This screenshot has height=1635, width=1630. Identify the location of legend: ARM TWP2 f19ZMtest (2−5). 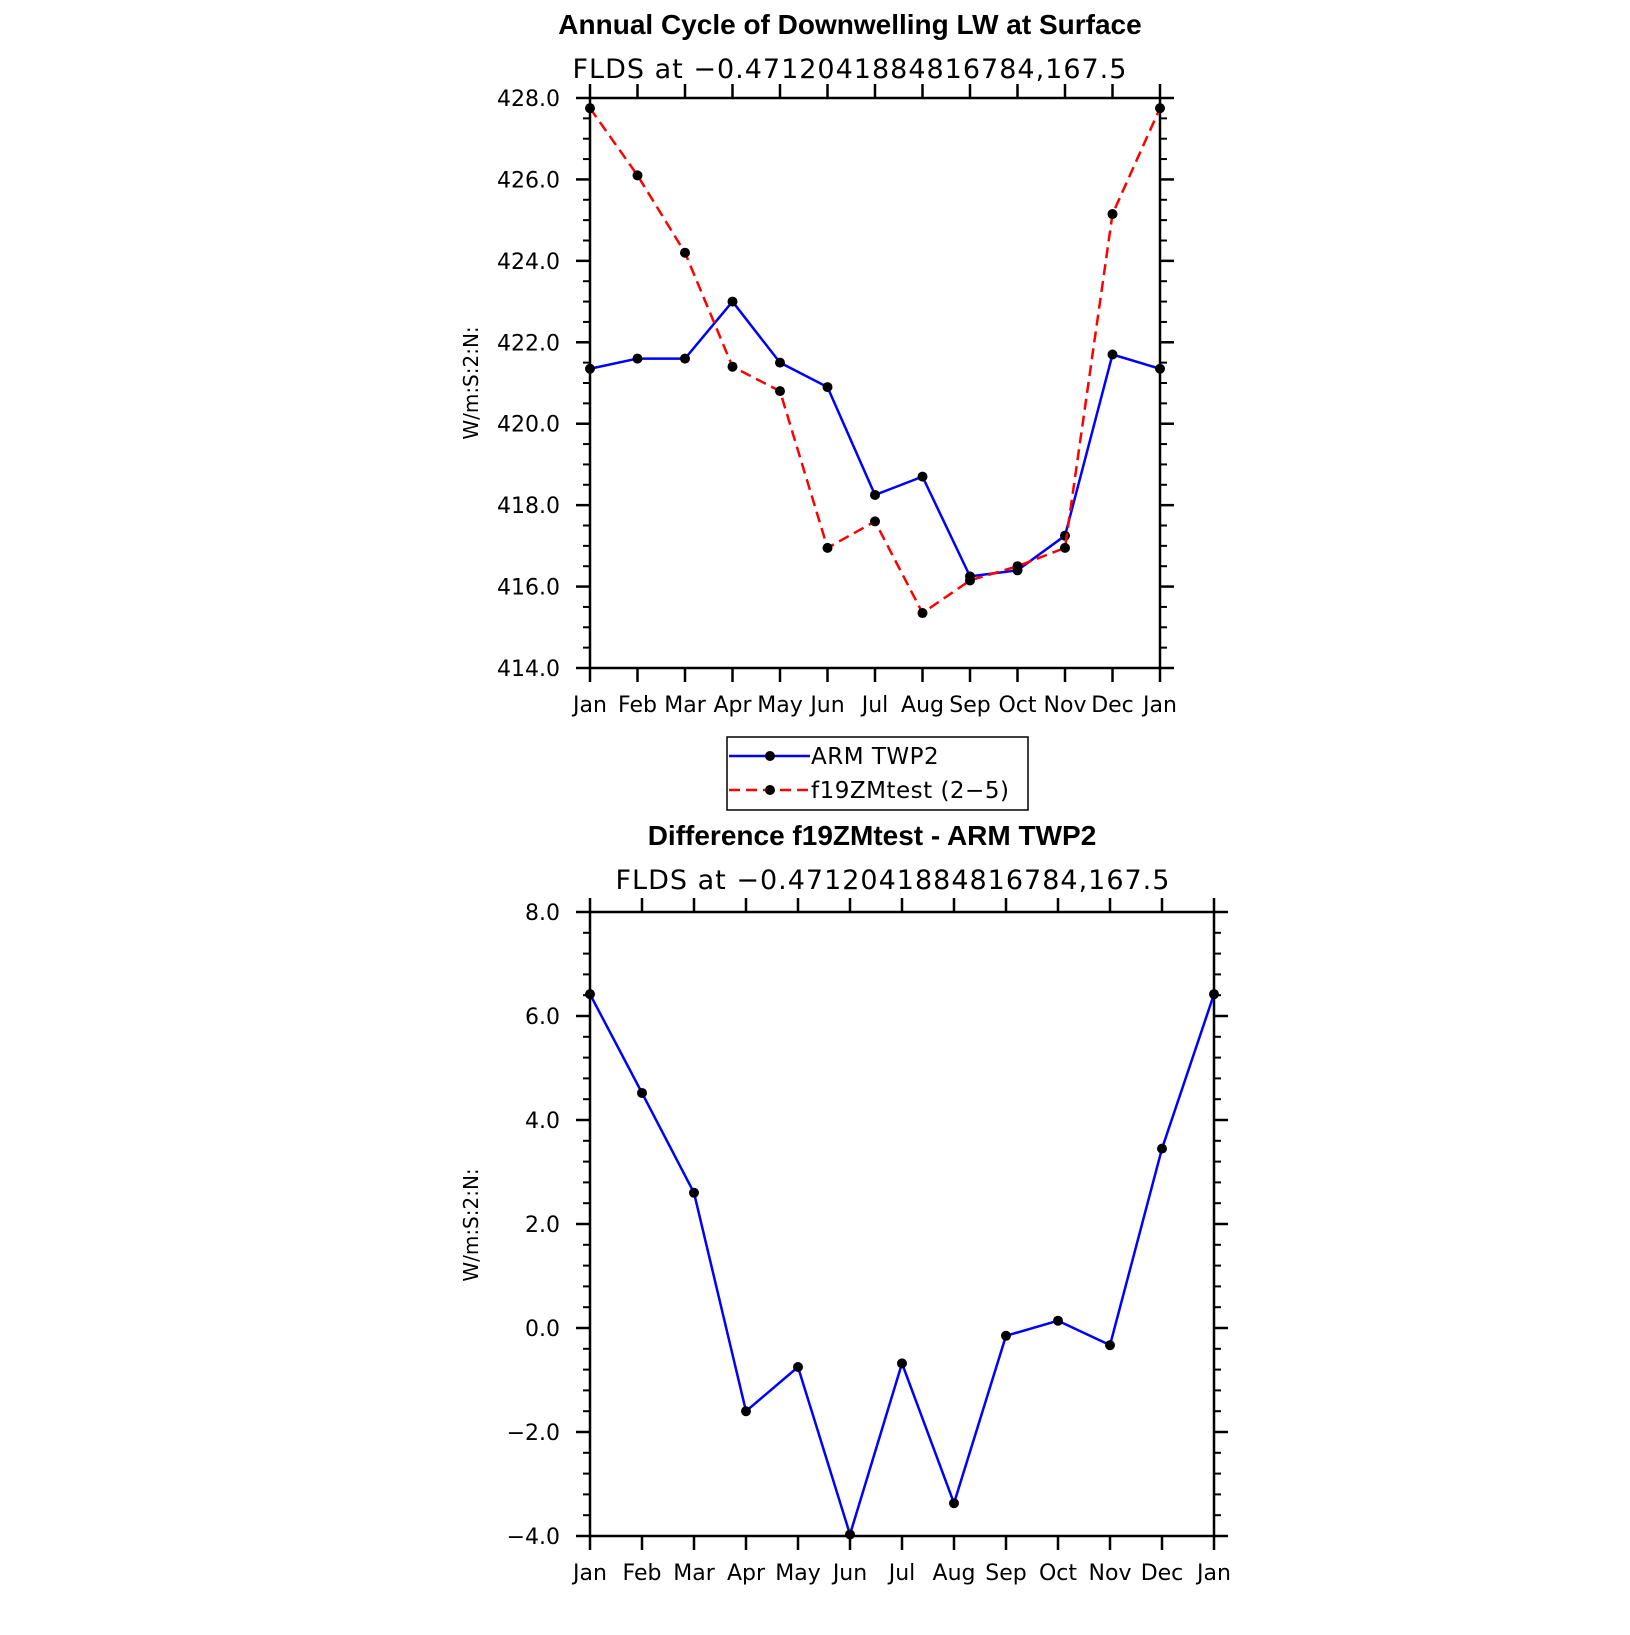
(877, 773).